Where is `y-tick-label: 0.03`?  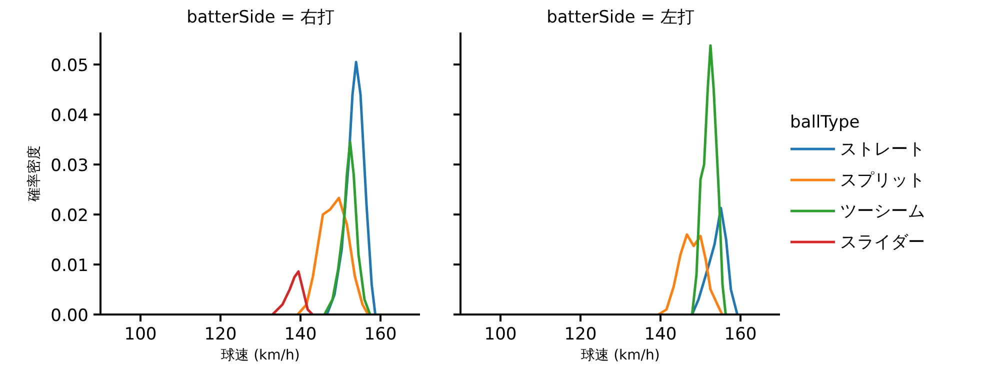 y-tick-label: 0.03 is located at coordinates (69, 166).